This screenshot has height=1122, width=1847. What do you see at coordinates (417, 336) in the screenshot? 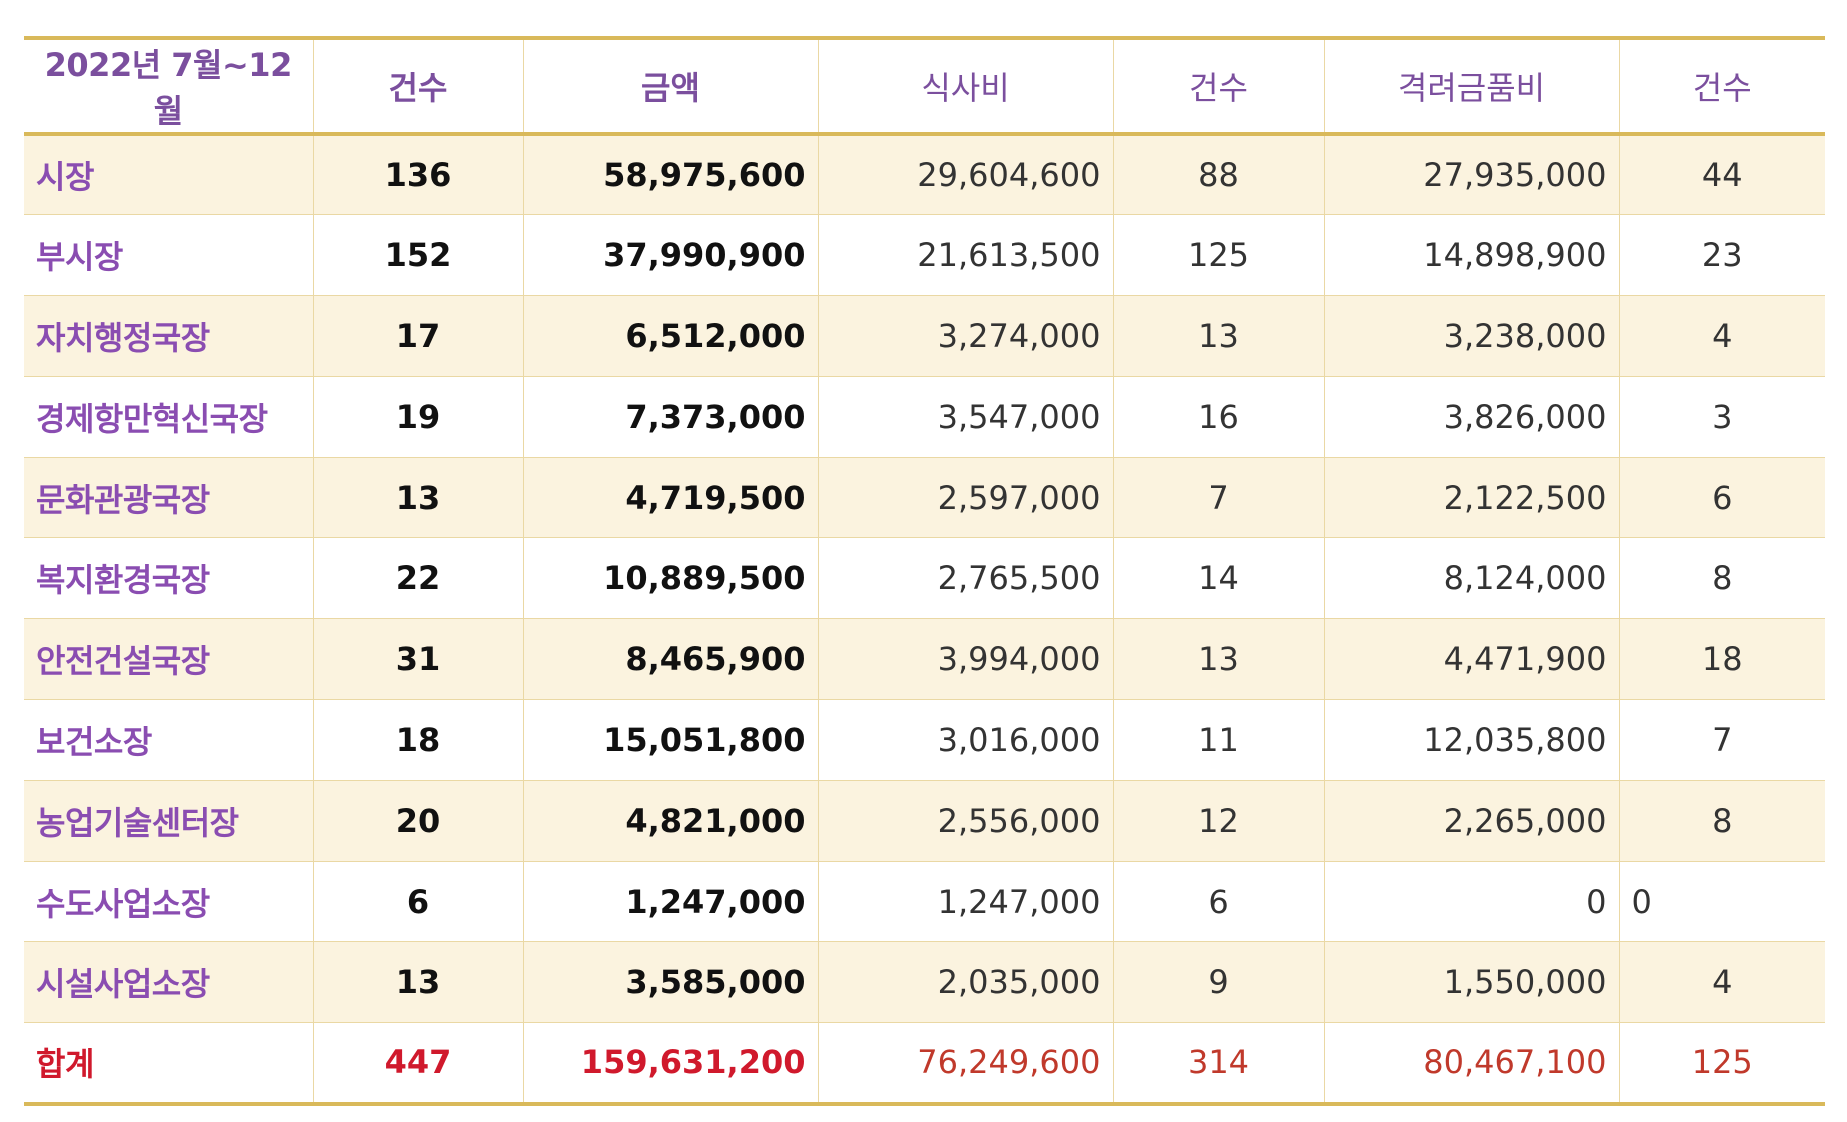
I see `row-count: 17` at bounding box center [417, 336].